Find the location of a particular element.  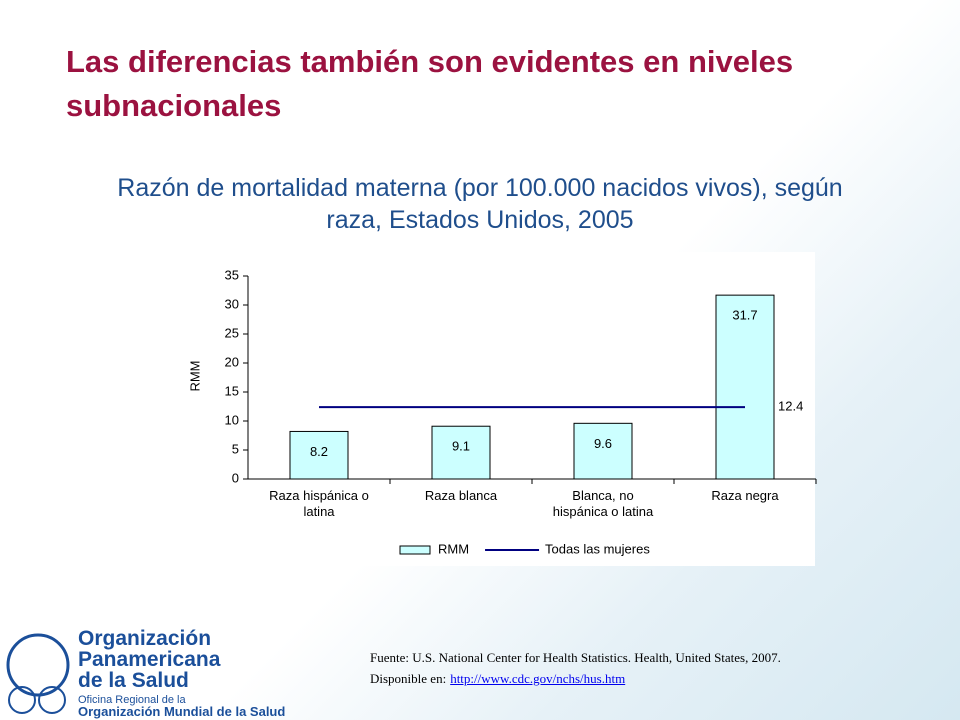

bar-value-label: 9.6 is located at coordinates (603, 443).